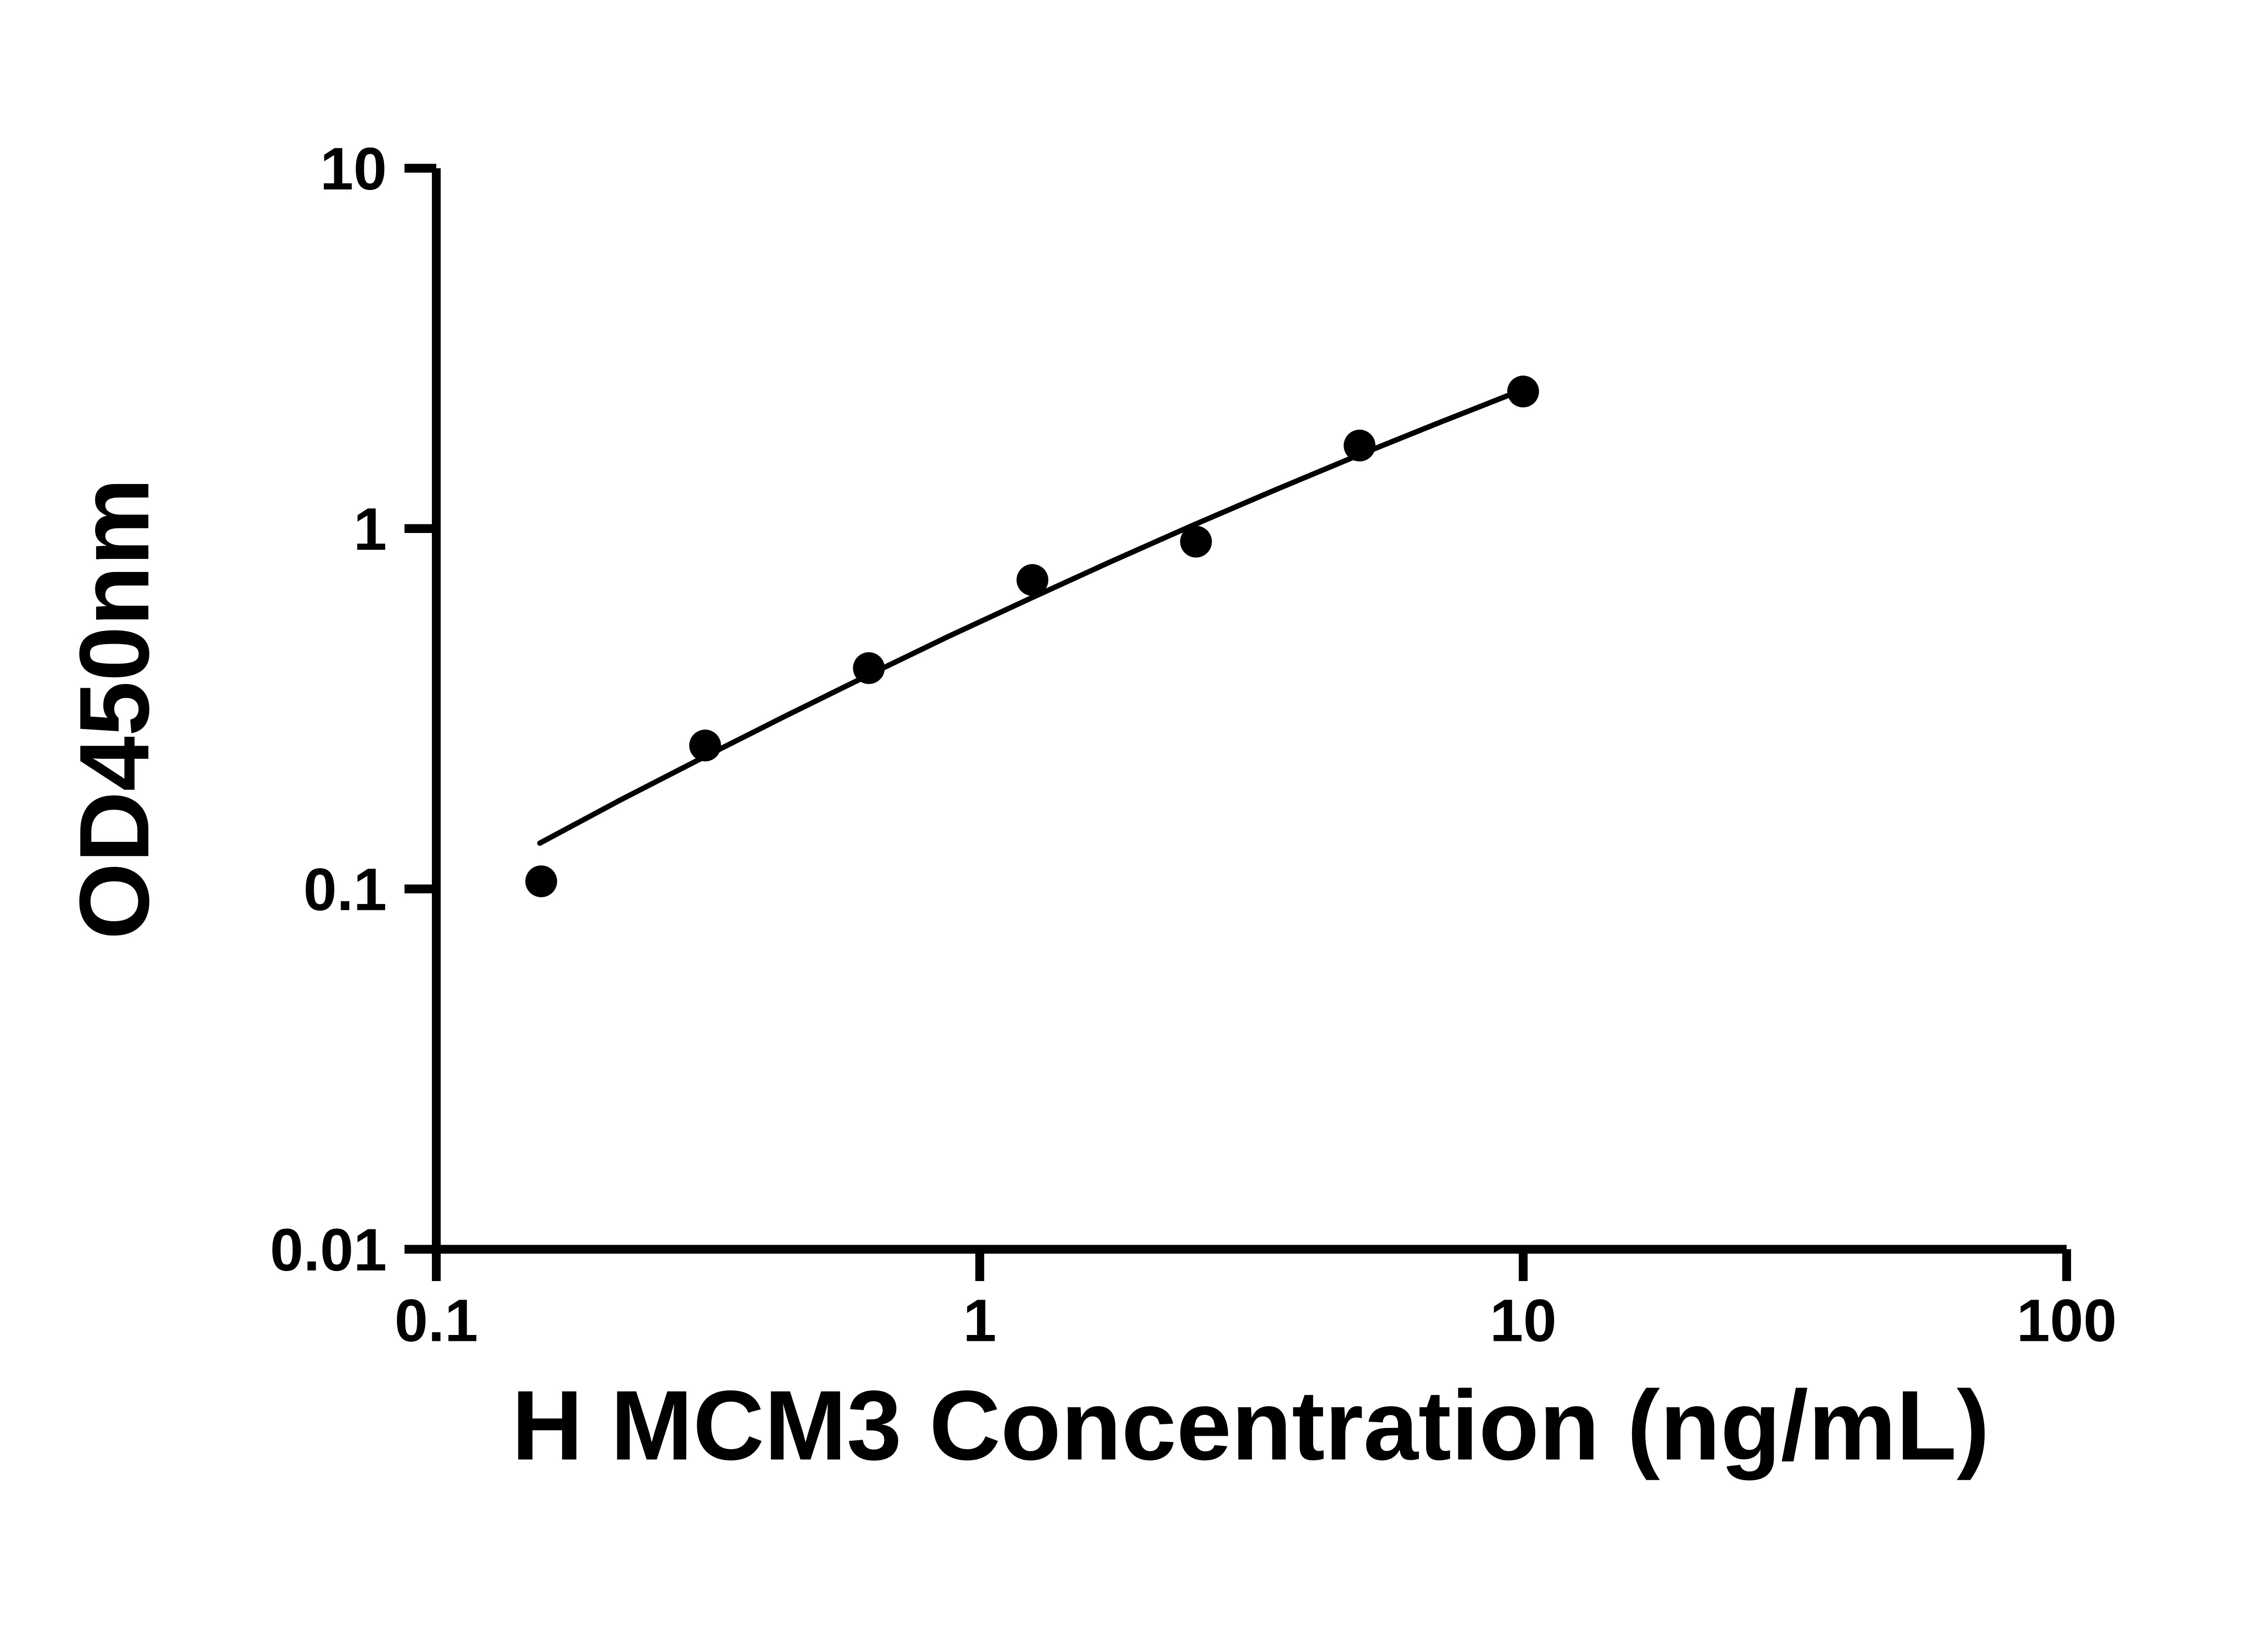 The height and width of the screenshot is (1633, 2268). Describe the element at coordinates (345, 889) in the screenshot. I see `y-axis-tick-label: 0.1` at that location.